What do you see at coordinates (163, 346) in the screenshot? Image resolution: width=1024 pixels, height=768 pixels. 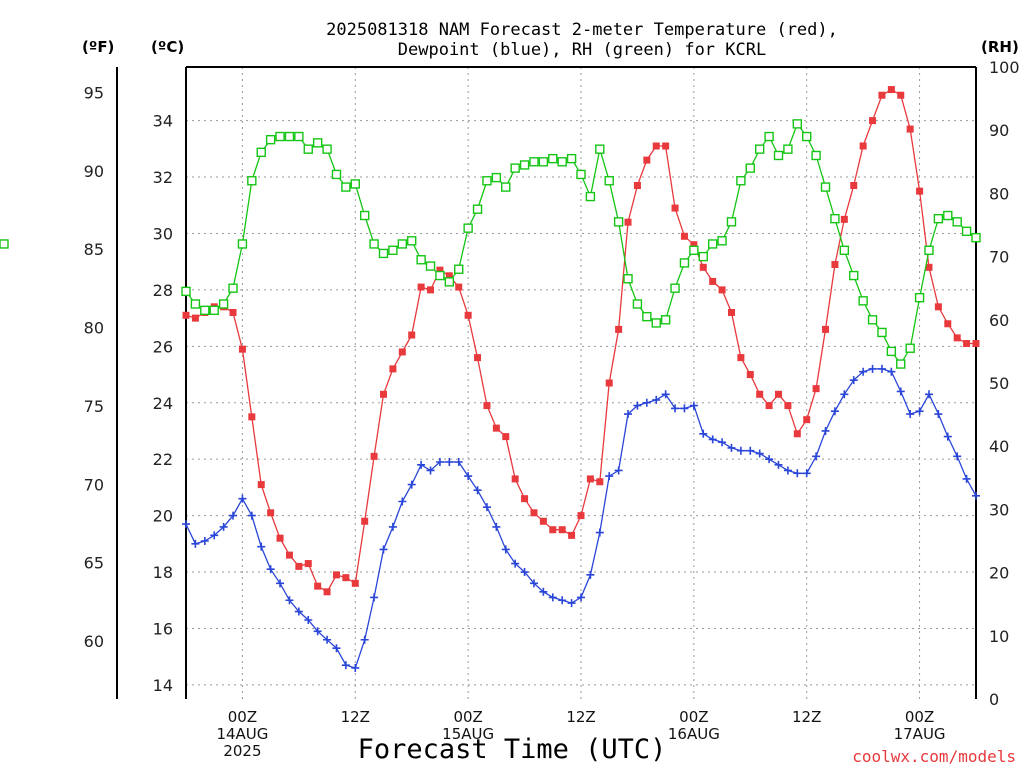 I see `y-tick-label-celsius: 26` at bounding box center [163, 346].